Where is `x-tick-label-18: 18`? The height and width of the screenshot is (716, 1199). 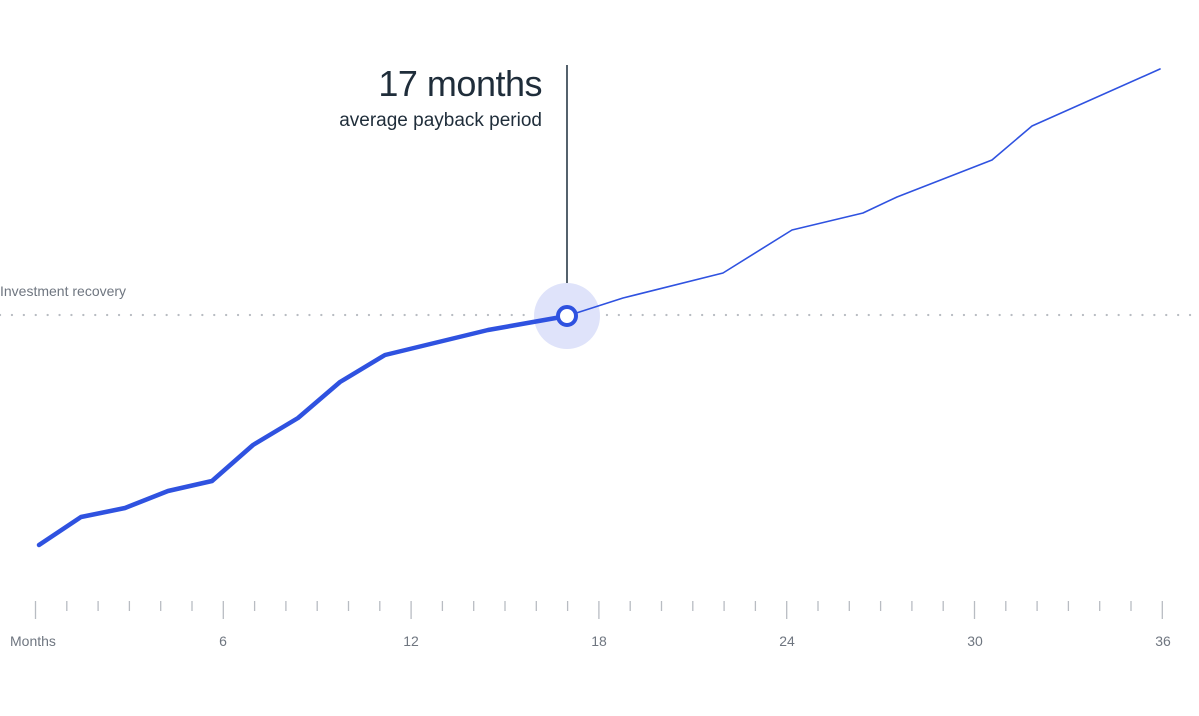
x-tick-label-18: 18 is located at coordinates (599, 641).